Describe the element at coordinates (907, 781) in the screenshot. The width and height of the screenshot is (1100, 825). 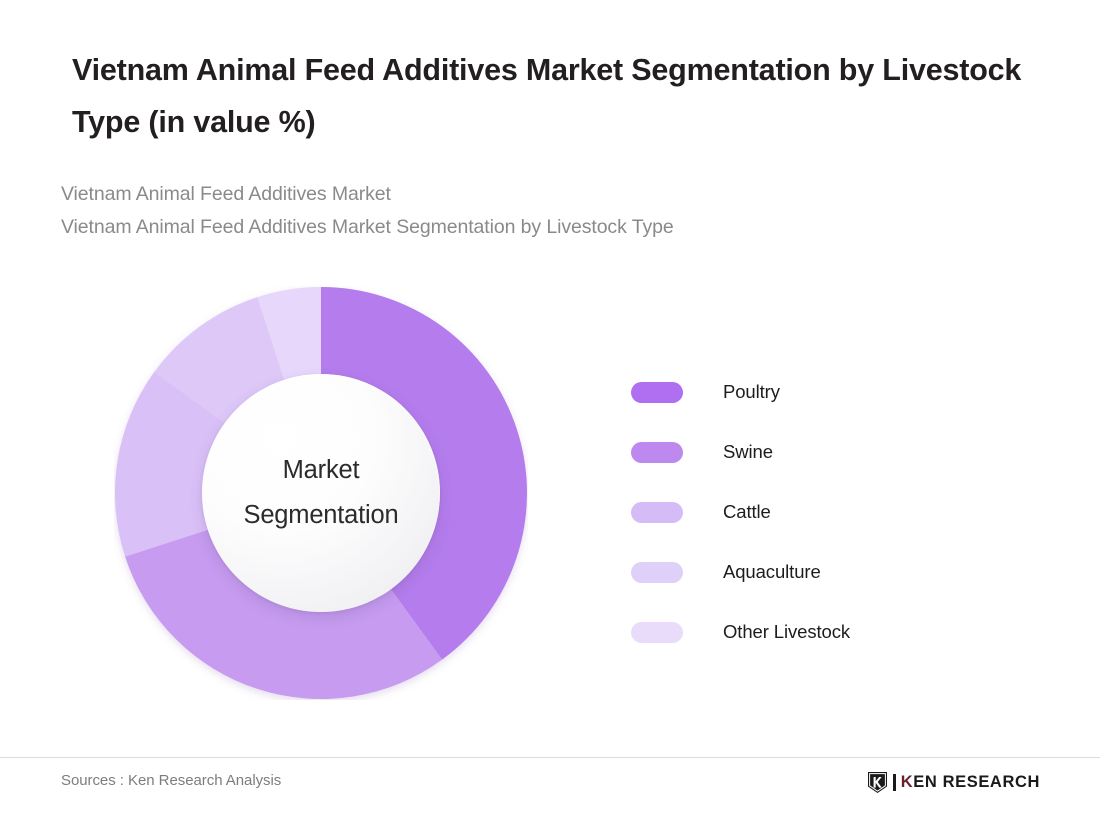
I see `logo-accent-letter: K` at that location.